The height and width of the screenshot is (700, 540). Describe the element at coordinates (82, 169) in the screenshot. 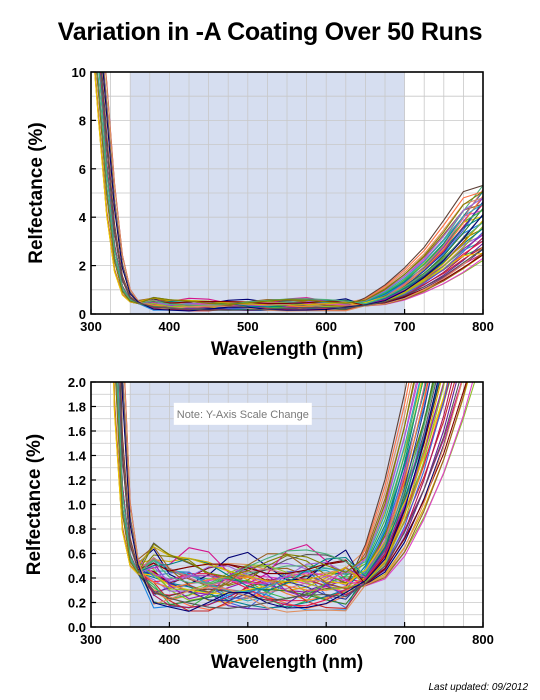

I see `y-tick-label: 6` at that location.